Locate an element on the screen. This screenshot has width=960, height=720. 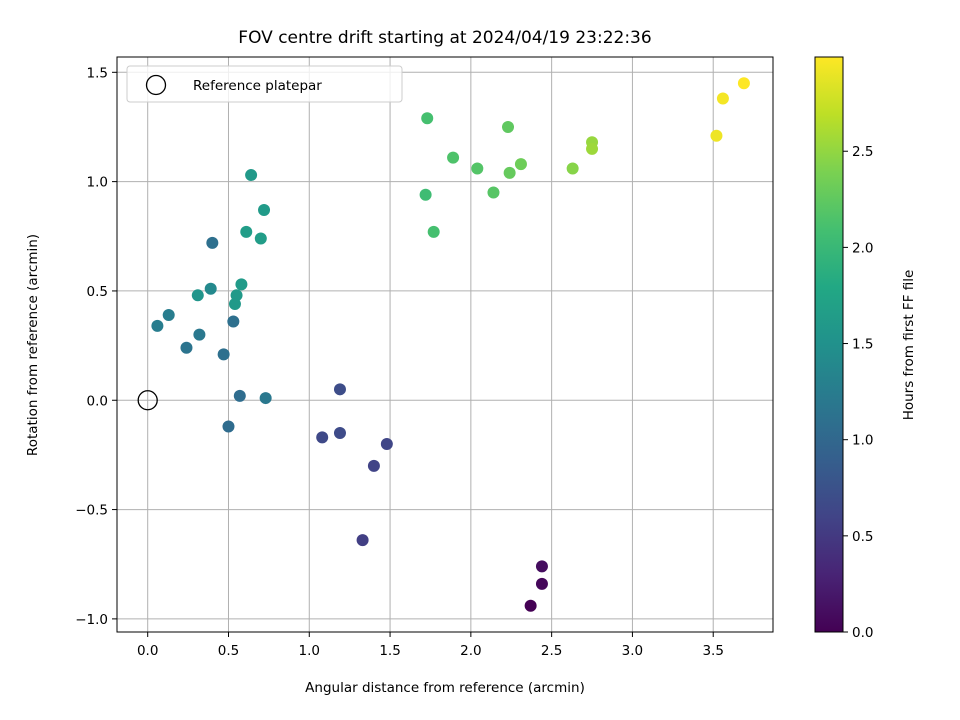
colorbar-tick-label: 2.0 is located at coordinates (862, 248).